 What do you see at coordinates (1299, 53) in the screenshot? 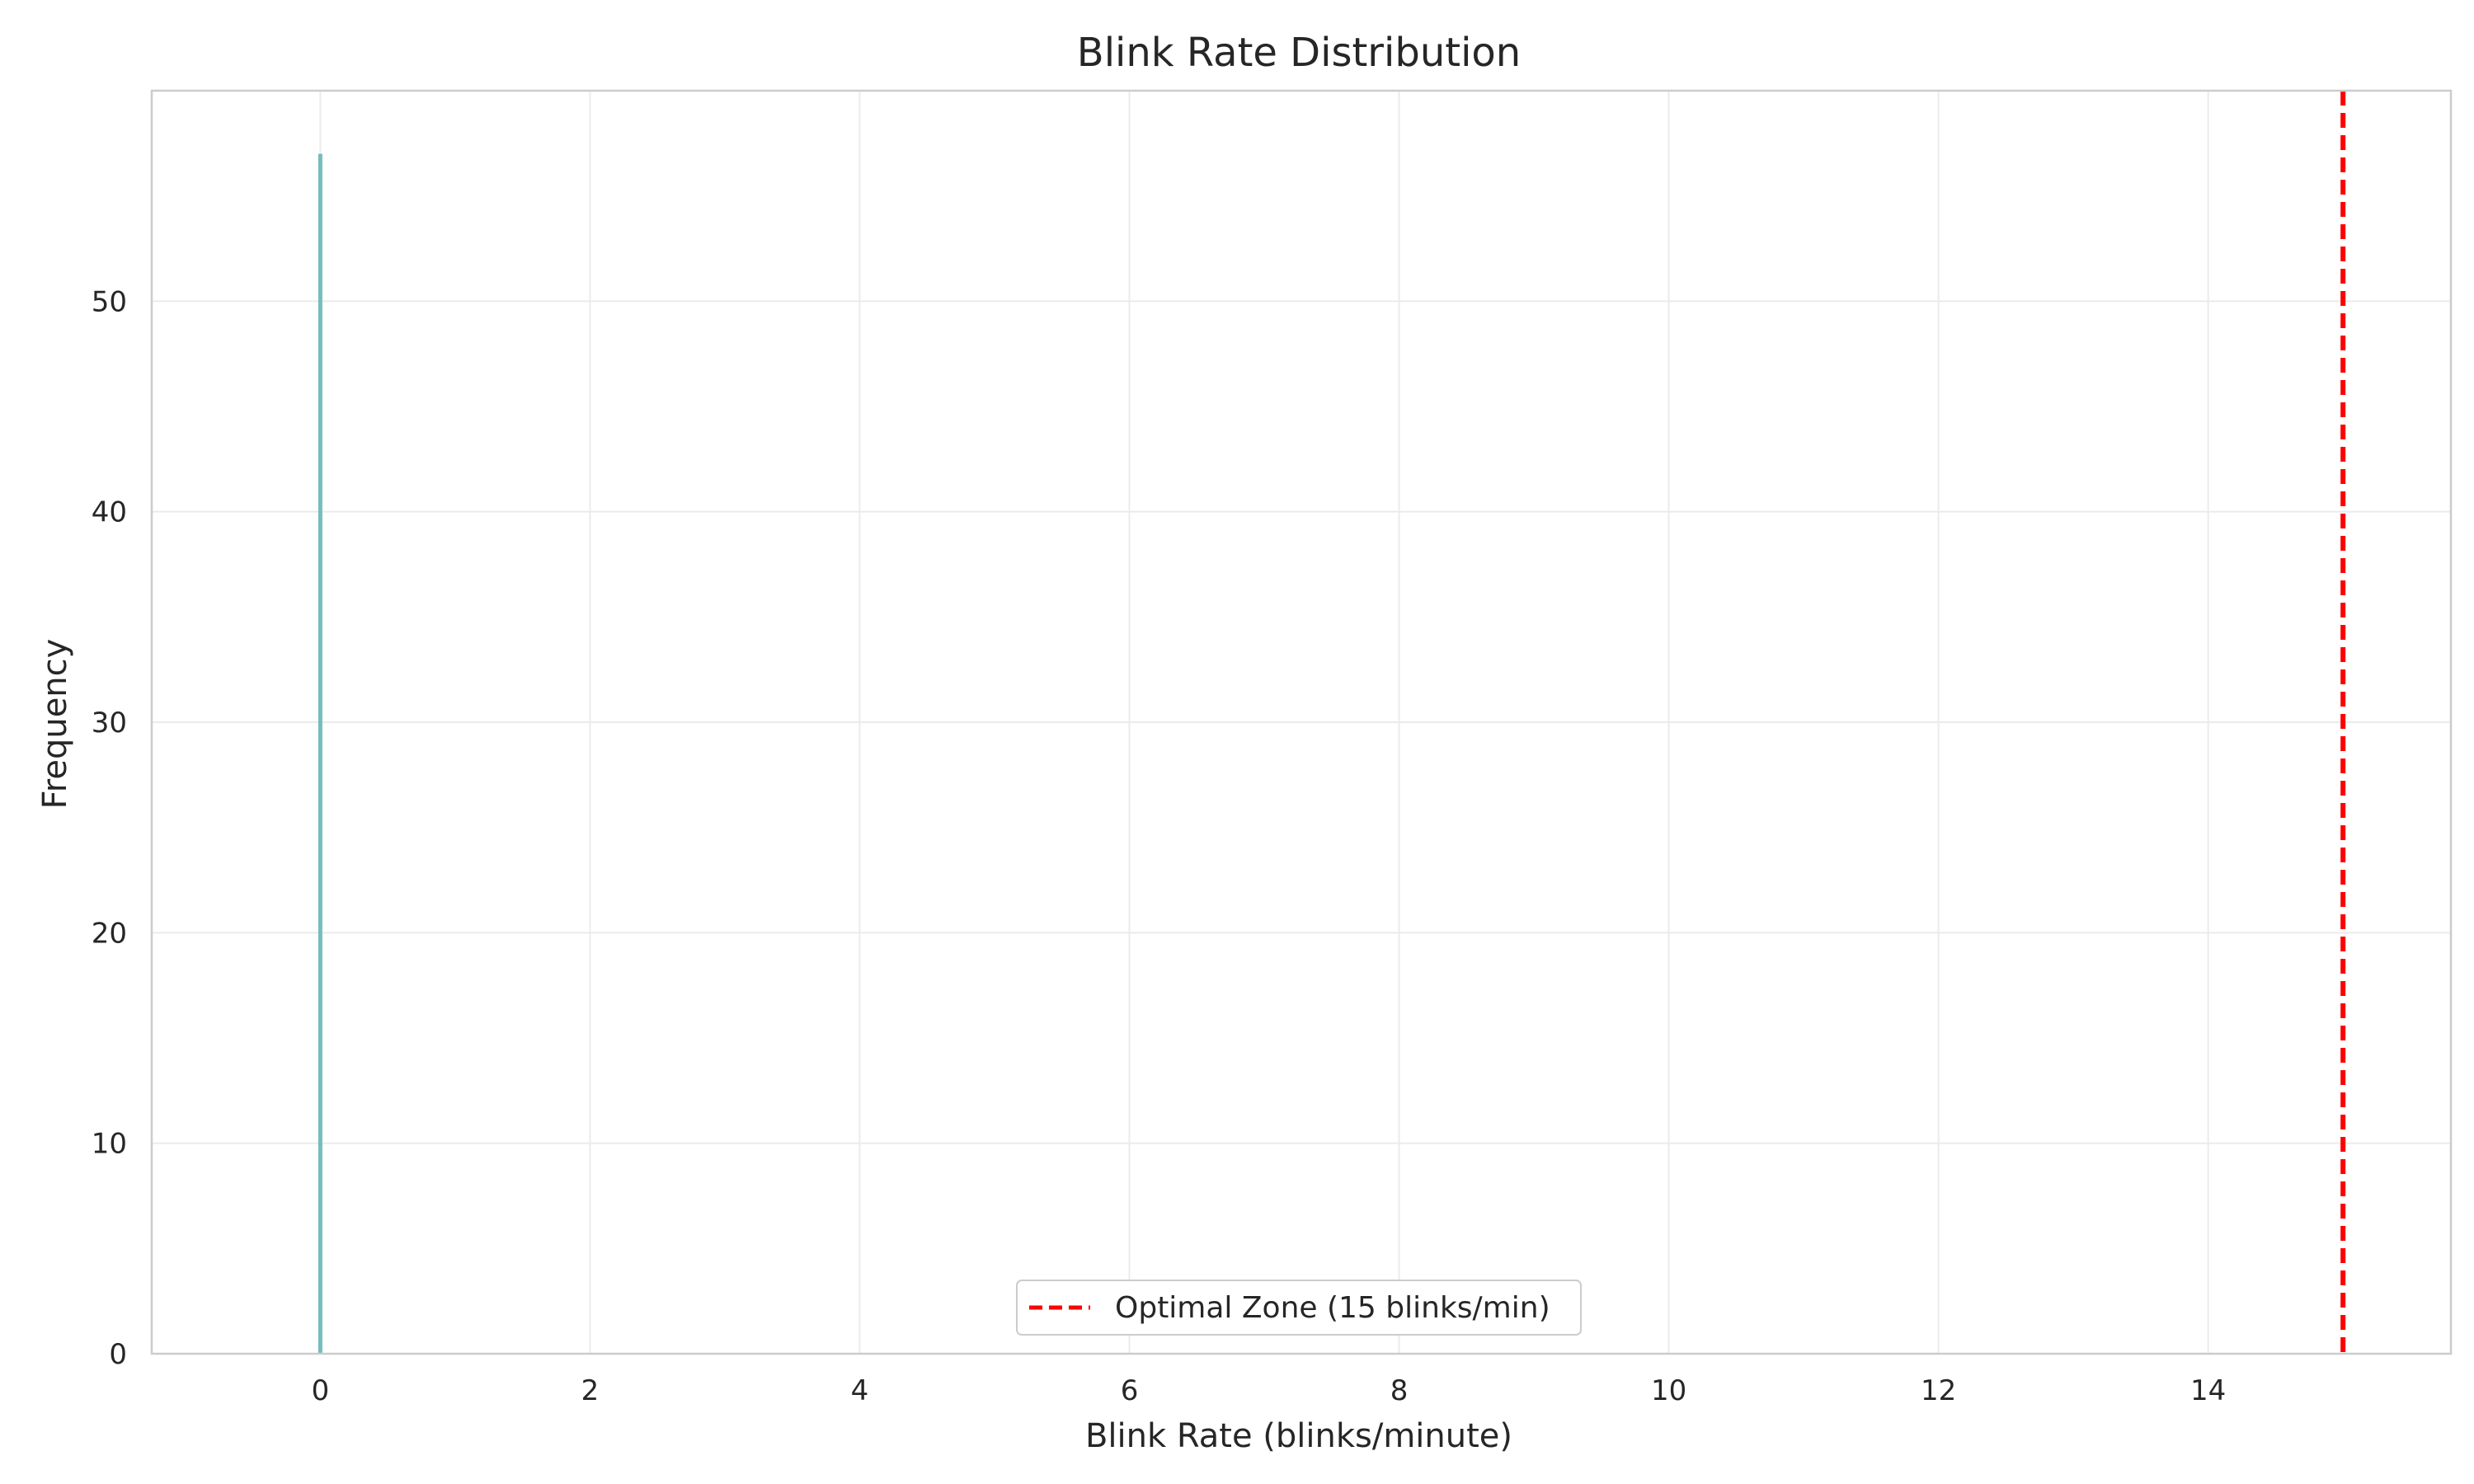
I see `chart-title: Blink Rate Distribution` at bounding box center [1299, 53].